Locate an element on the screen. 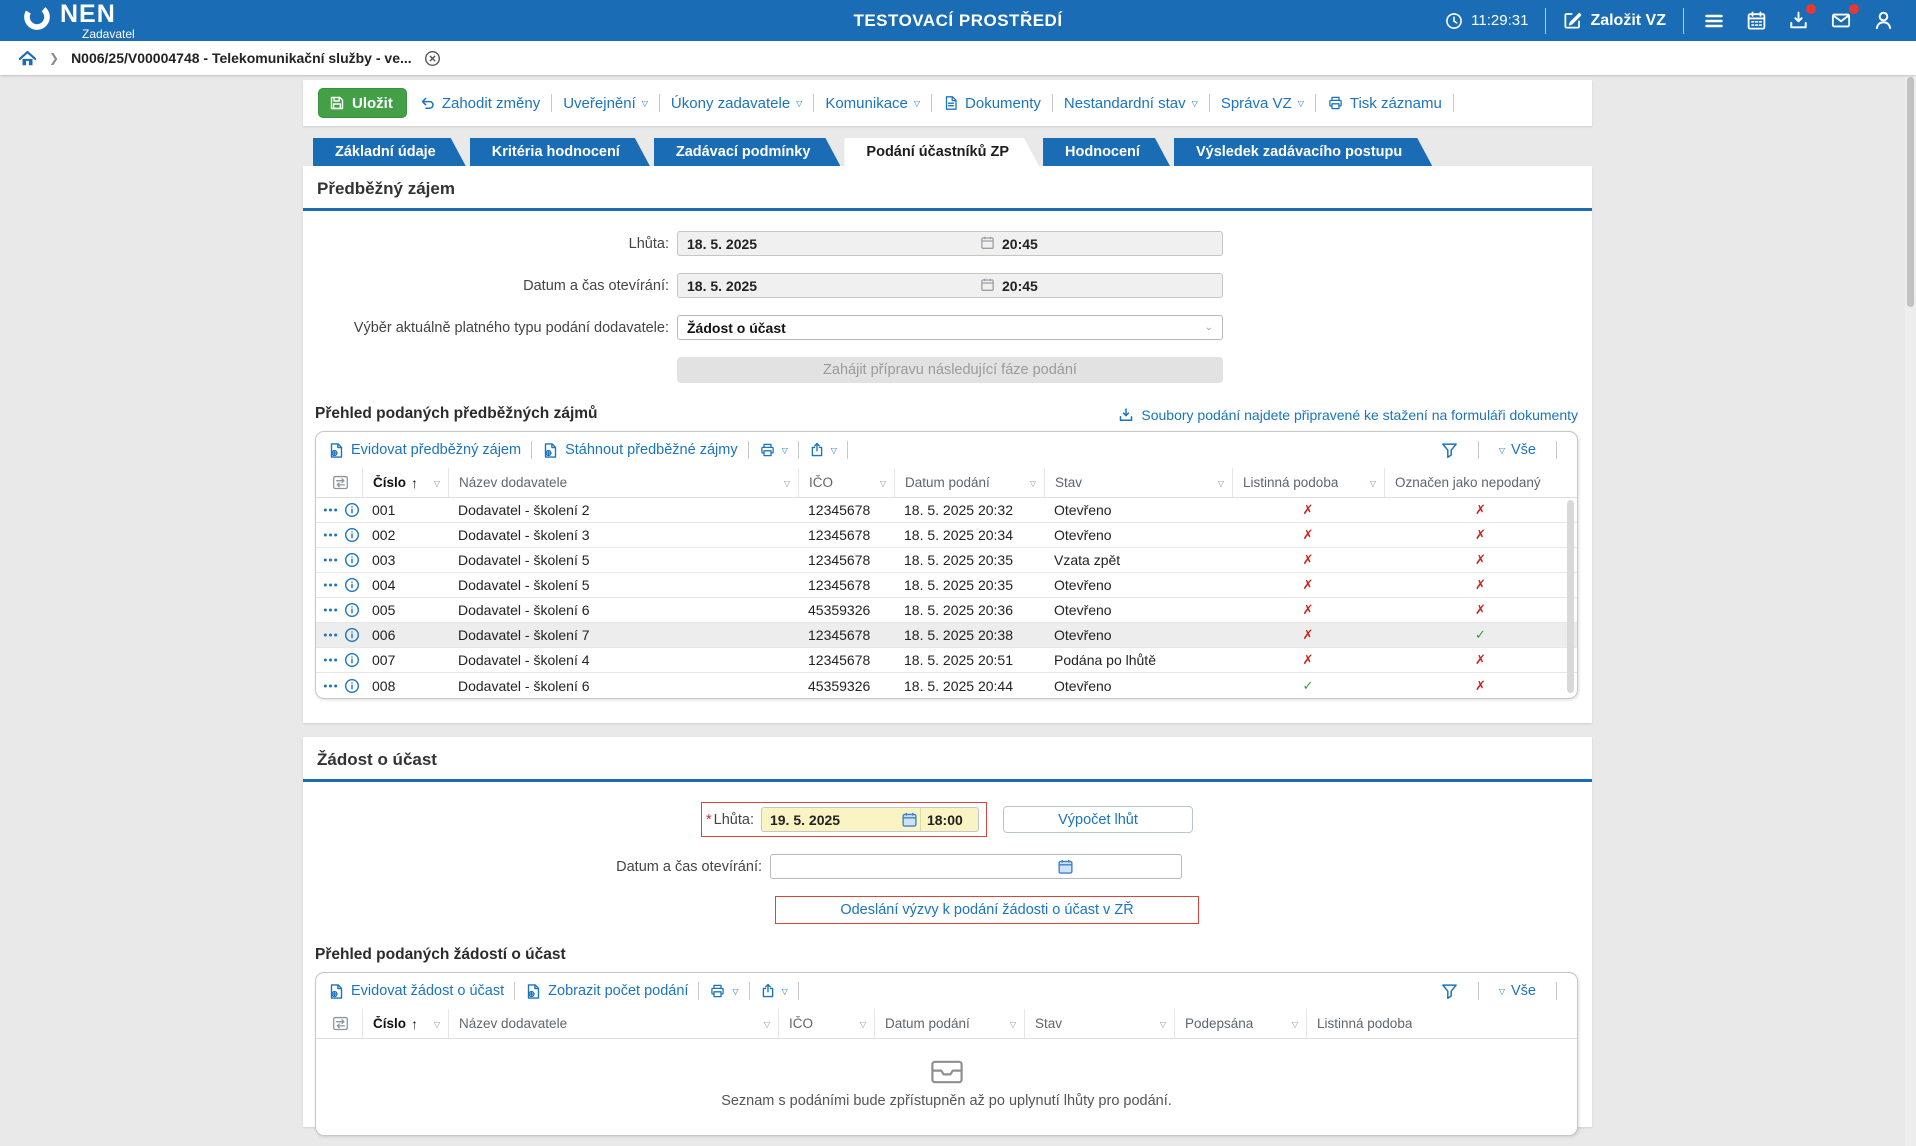 The image size is (1916, 1146). topbar-divider is located at coordinates (1546, 20).